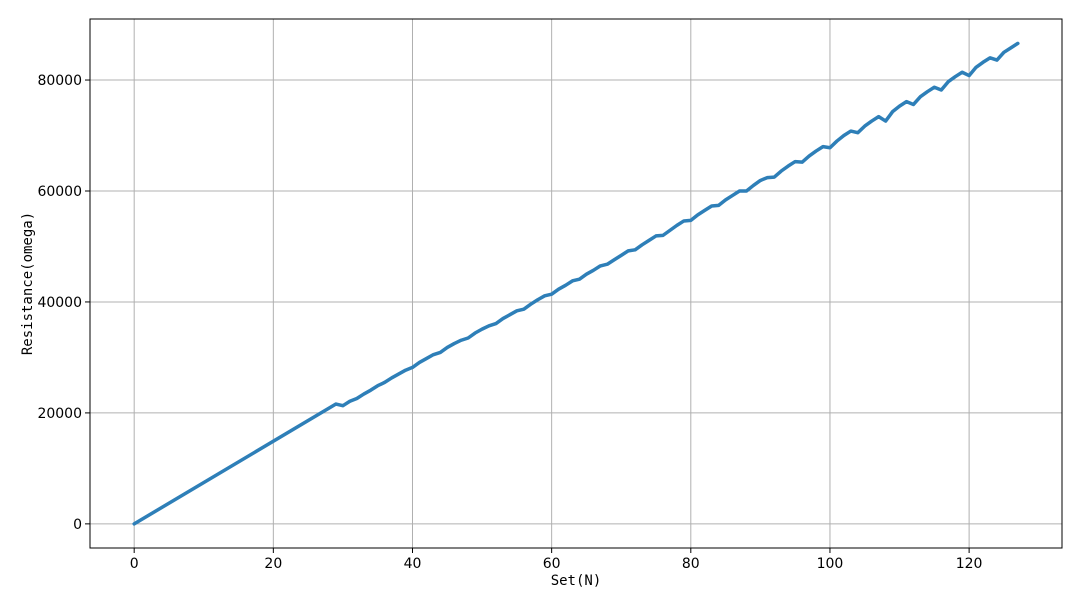 Image resolution: width=1080 pixels, height=607 pixels. I want to click on y-tick-label: 20000, so click(59, 414).